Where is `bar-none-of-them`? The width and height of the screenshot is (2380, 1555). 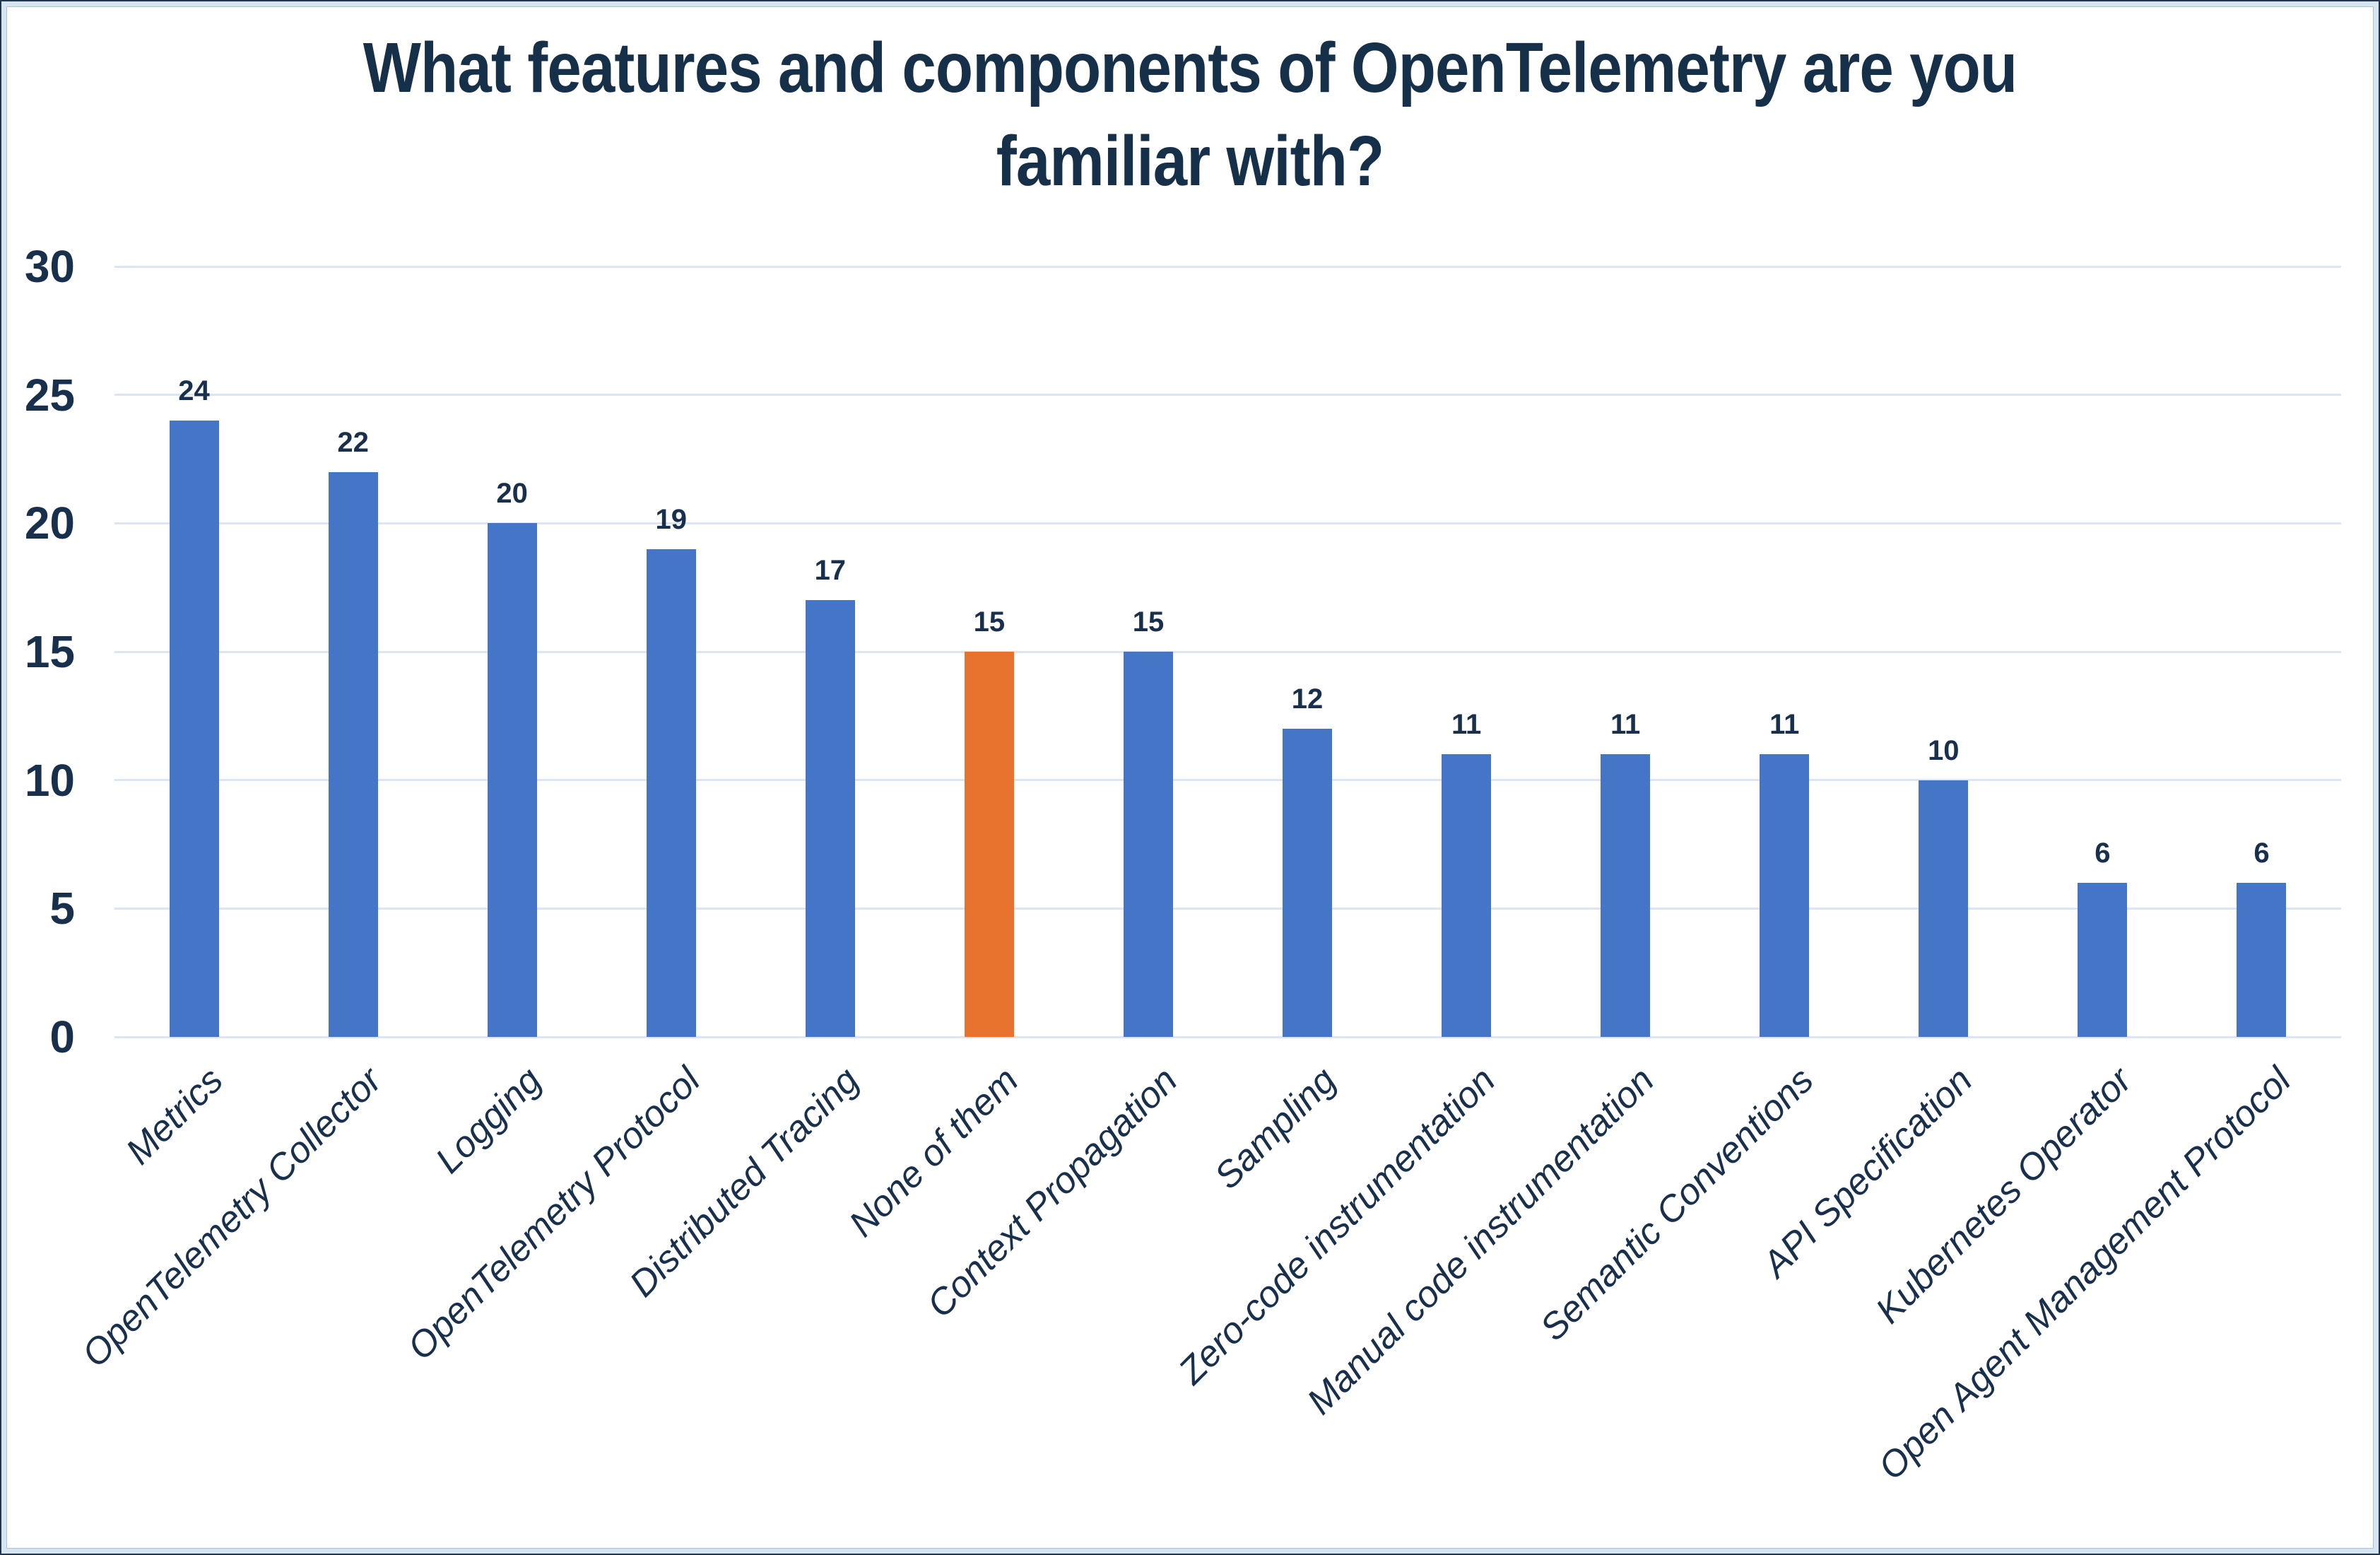 bar-none-of-them is located at coordinates (989, 844).